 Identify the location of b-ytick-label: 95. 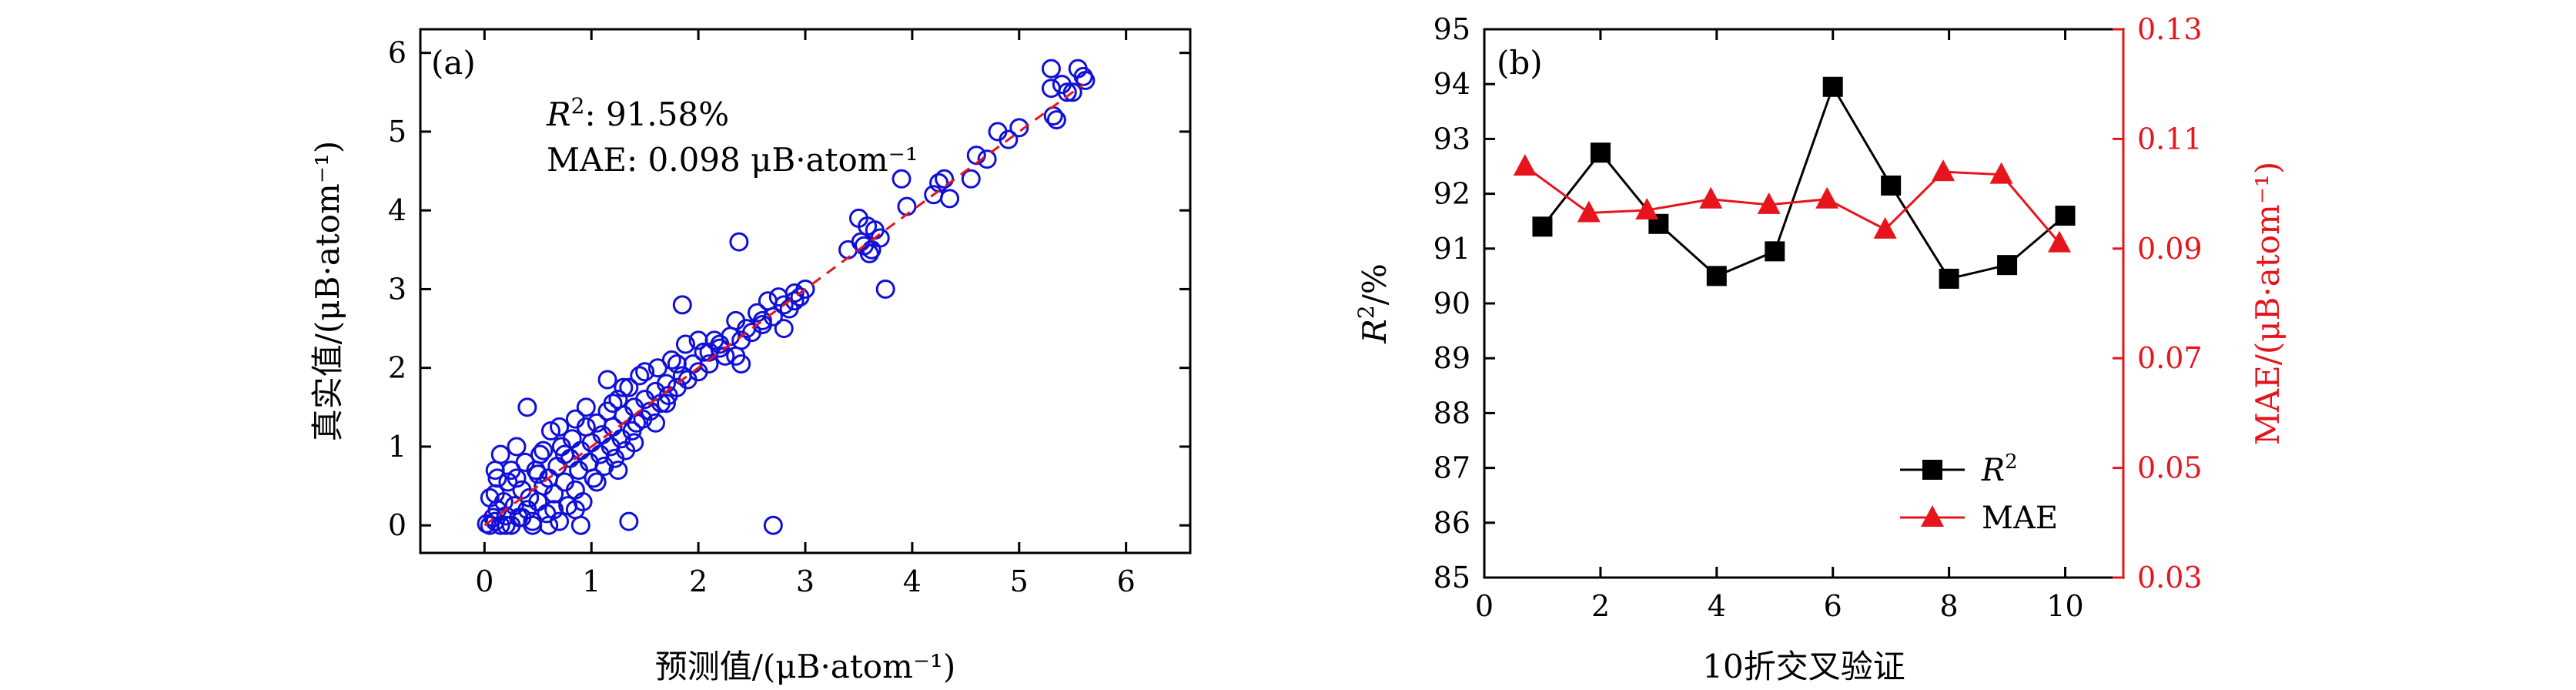
(1452, 29).